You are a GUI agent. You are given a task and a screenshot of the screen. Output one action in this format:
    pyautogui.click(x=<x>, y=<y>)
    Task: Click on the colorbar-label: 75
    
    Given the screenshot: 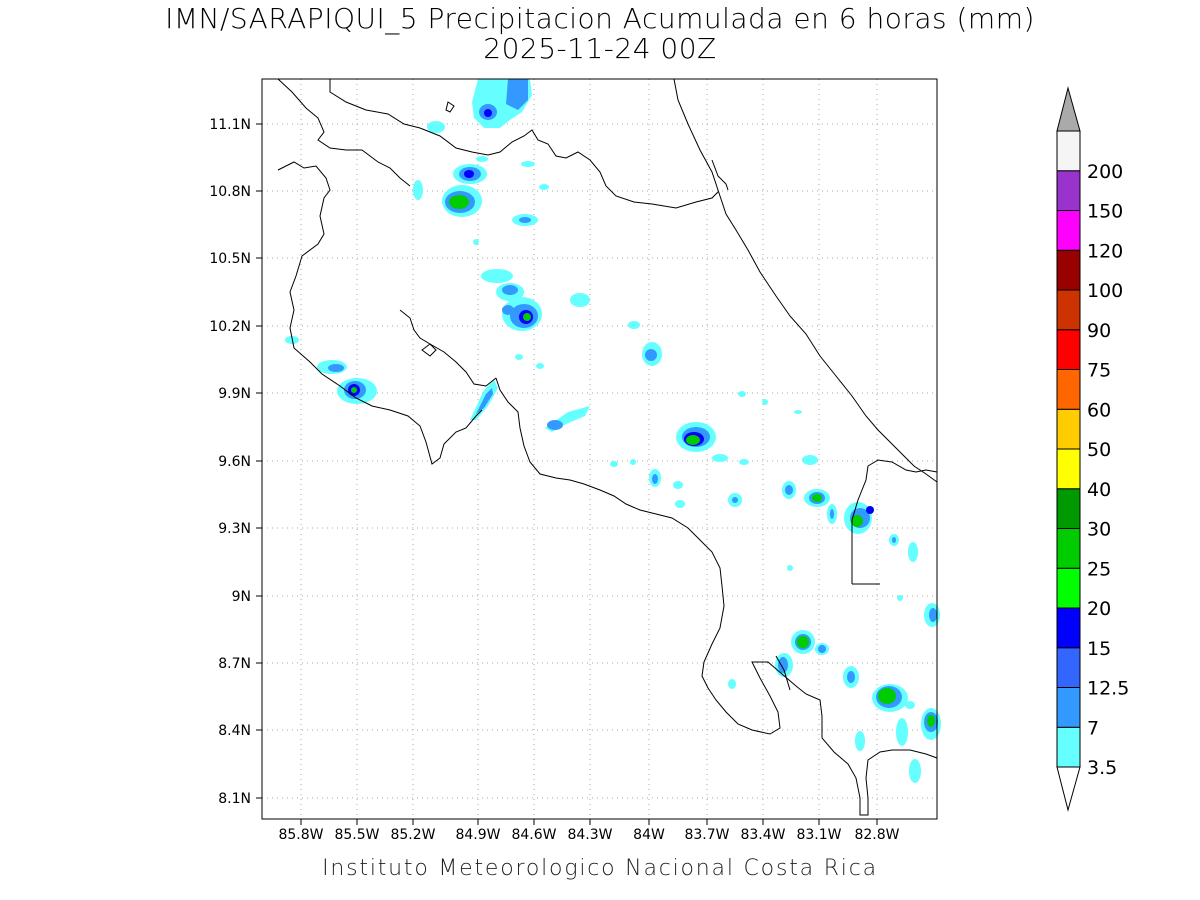 What is the action you would take?
    pyautogui.click(x=1099, y=371)
    